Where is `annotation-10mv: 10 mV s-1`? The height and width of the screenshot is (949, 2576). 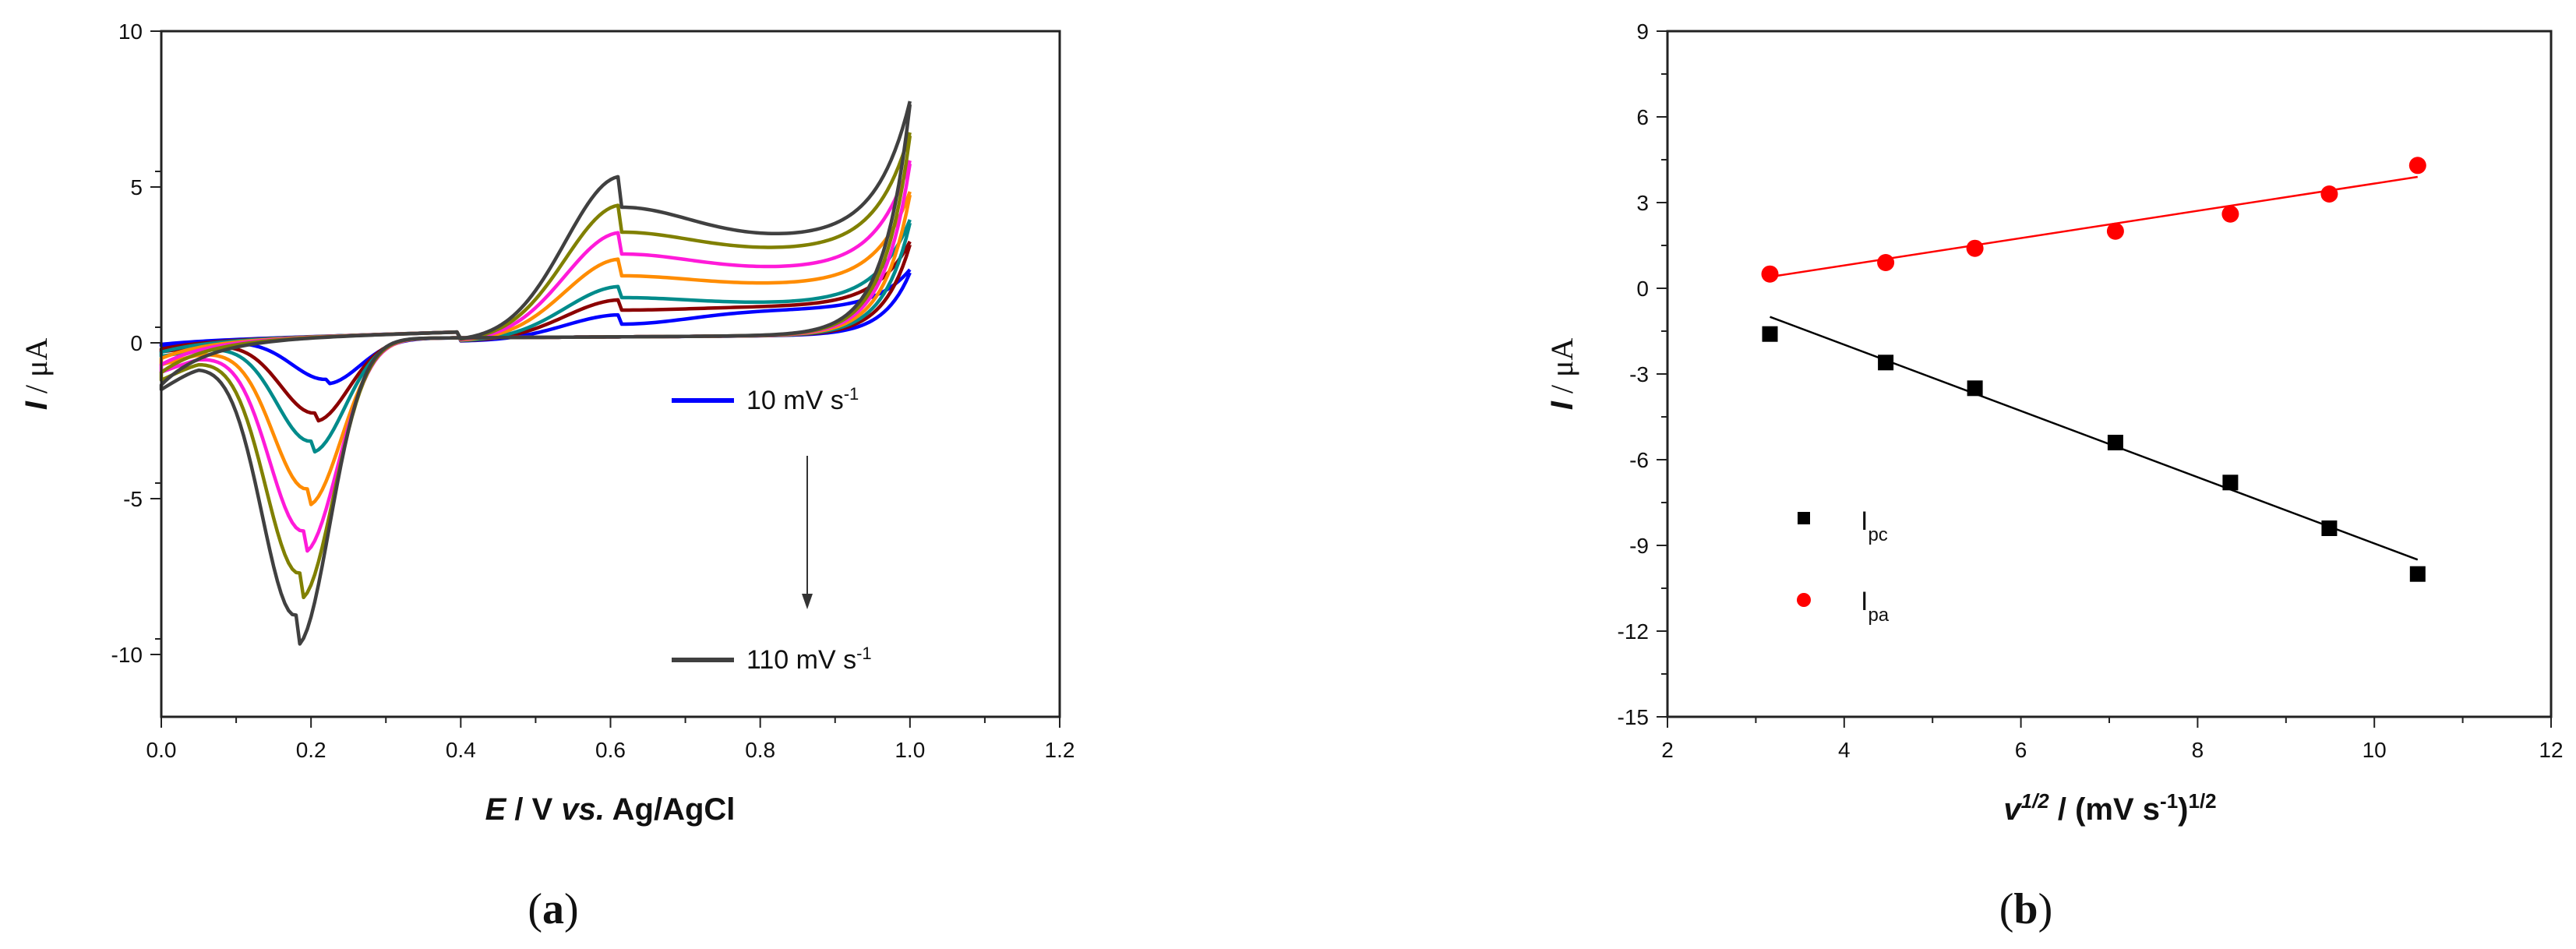
annotation-10mv: 10 mV s-1 is located at coordinates (802, 400).